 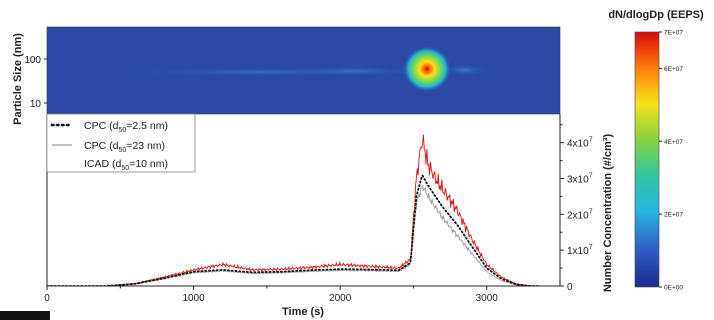 I want to click on legend-box, so click(x=121, y=143).